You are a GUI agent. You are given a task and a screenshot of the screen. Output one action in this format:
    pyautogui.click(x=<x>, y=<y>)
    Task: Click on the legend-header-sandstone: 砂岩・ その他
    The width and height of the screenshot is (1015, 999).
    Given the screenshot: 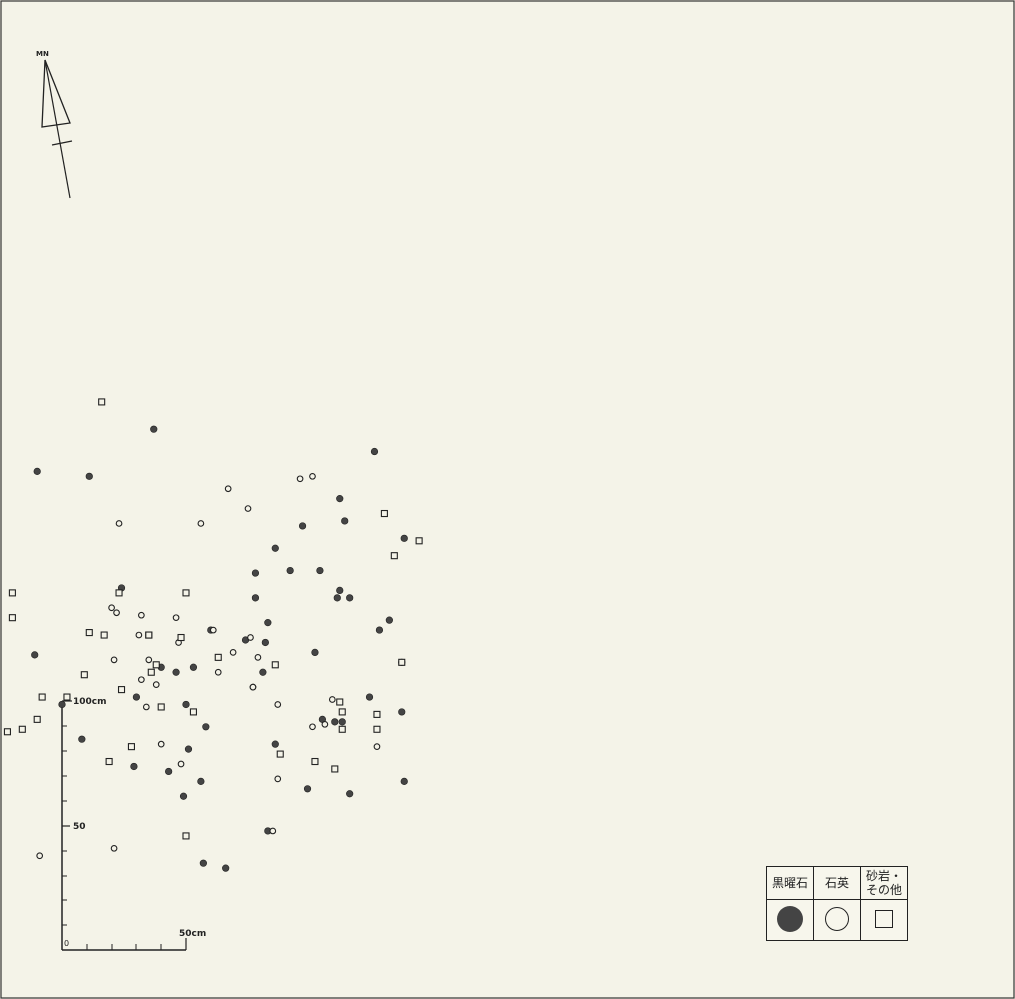 What is the action you would take?
    pyautogui.click(x=884, y=883)
    